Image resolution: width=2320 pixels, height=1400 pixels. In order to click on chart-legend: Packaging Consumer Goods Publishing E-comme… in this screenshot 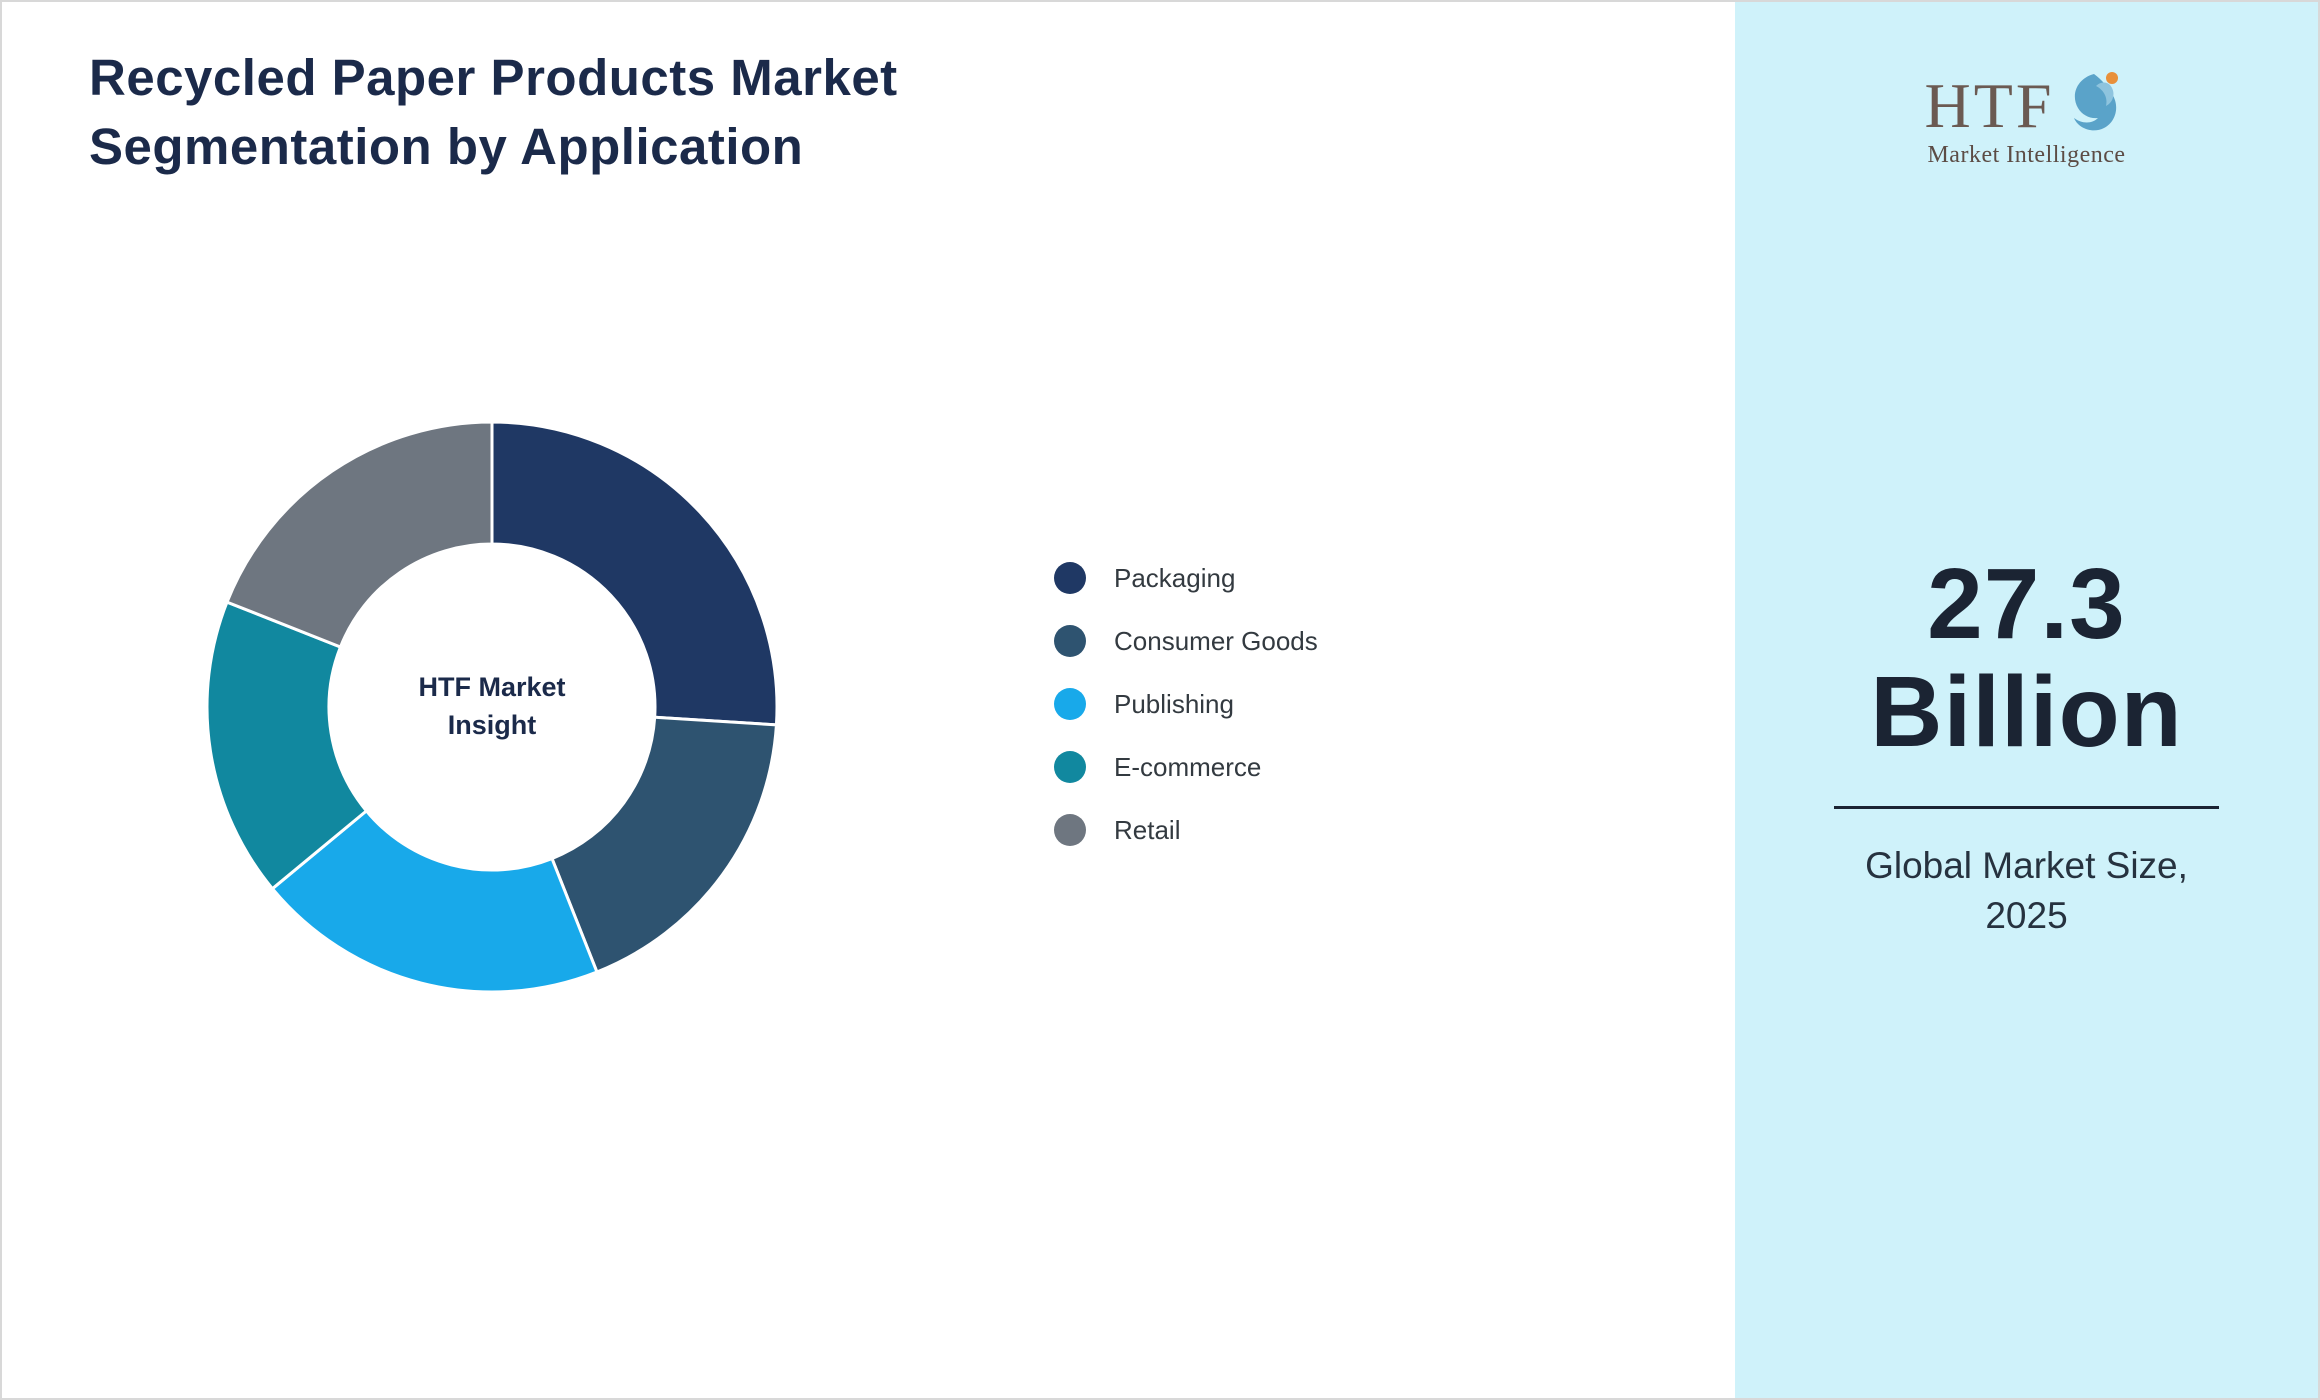, I will do `click(1186, 715)`.